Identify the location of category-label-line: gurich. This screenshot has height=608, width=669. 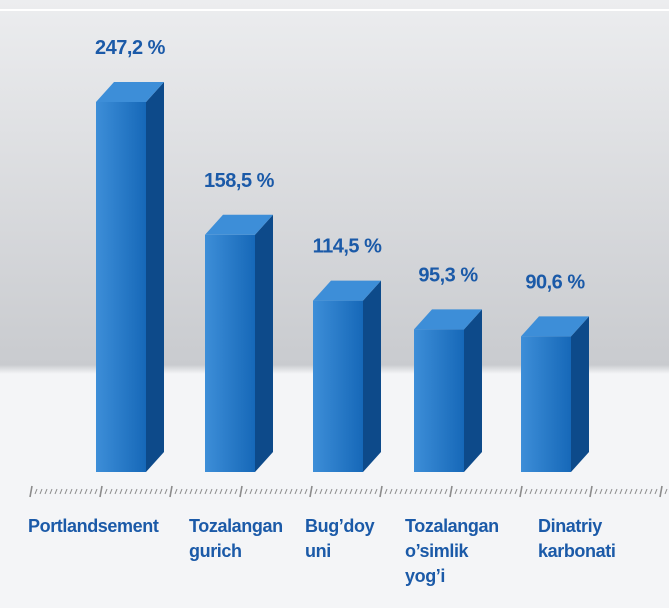
(215, 551).